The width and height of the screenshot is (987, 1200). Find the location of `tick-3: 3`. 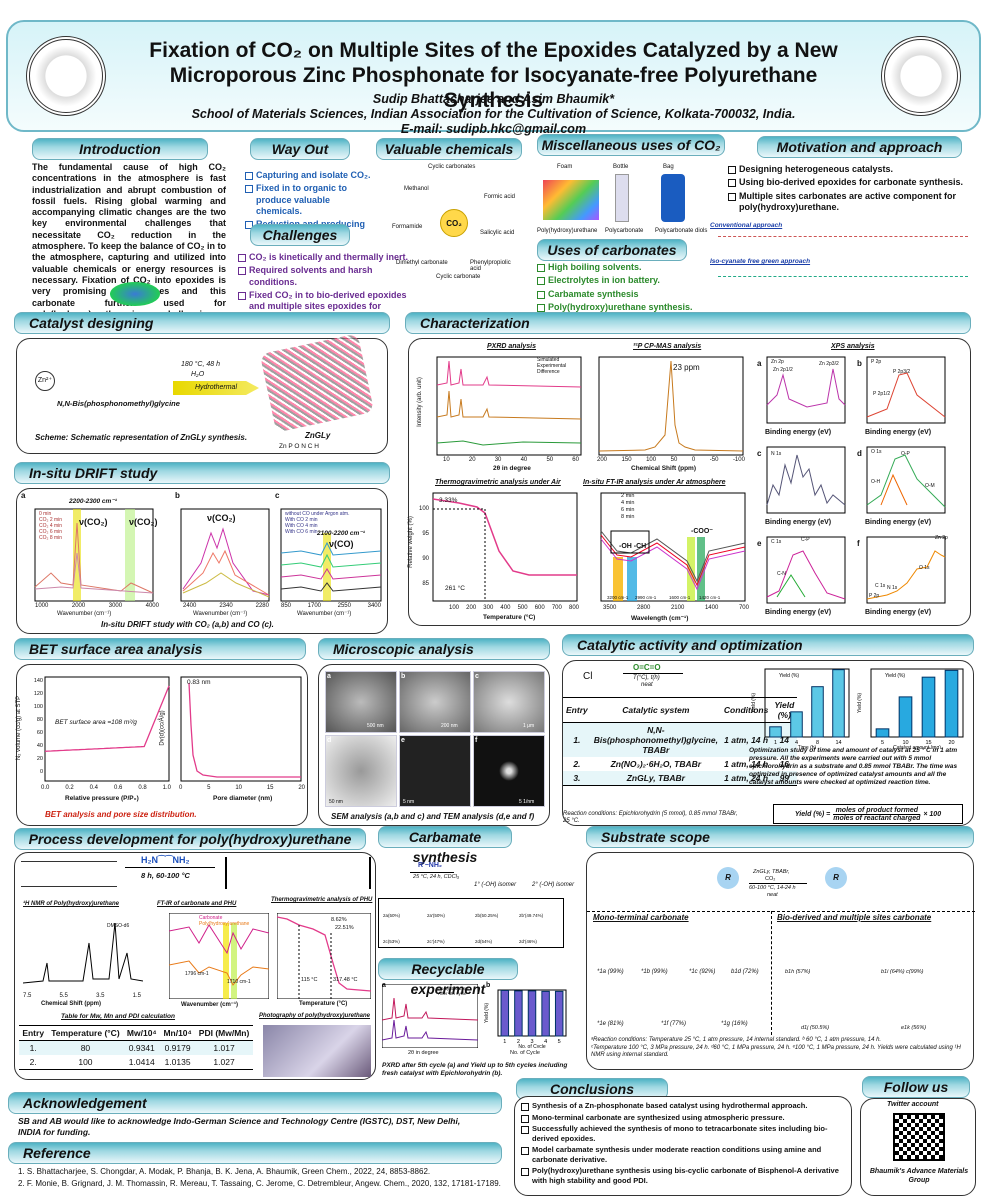

tick-3: 3 is located at coordinates (531, 1042).